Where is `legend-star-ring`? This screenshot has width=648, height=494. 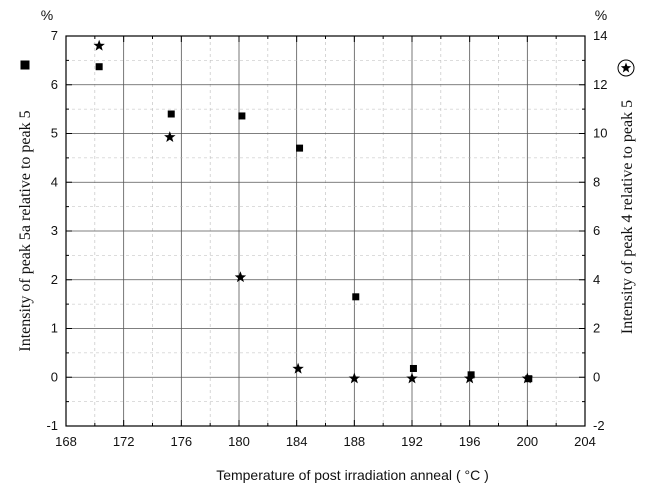
legend-star-ring is located at coordinates (626, 68).